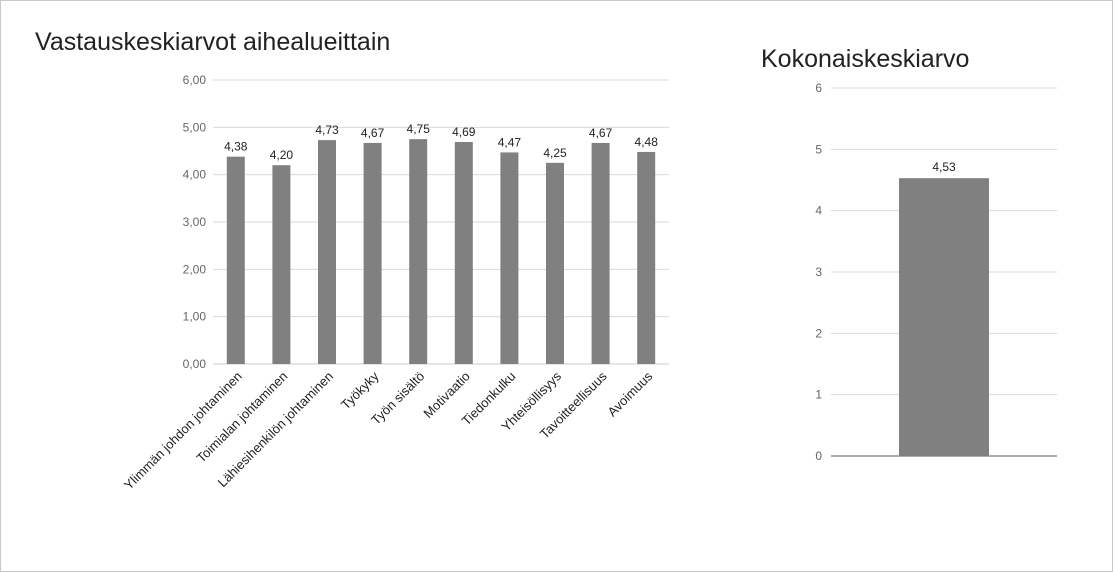 The width and height of the screenshot is (1113, 572). I want to click on y-tick-label: 0, so click(818, 456).